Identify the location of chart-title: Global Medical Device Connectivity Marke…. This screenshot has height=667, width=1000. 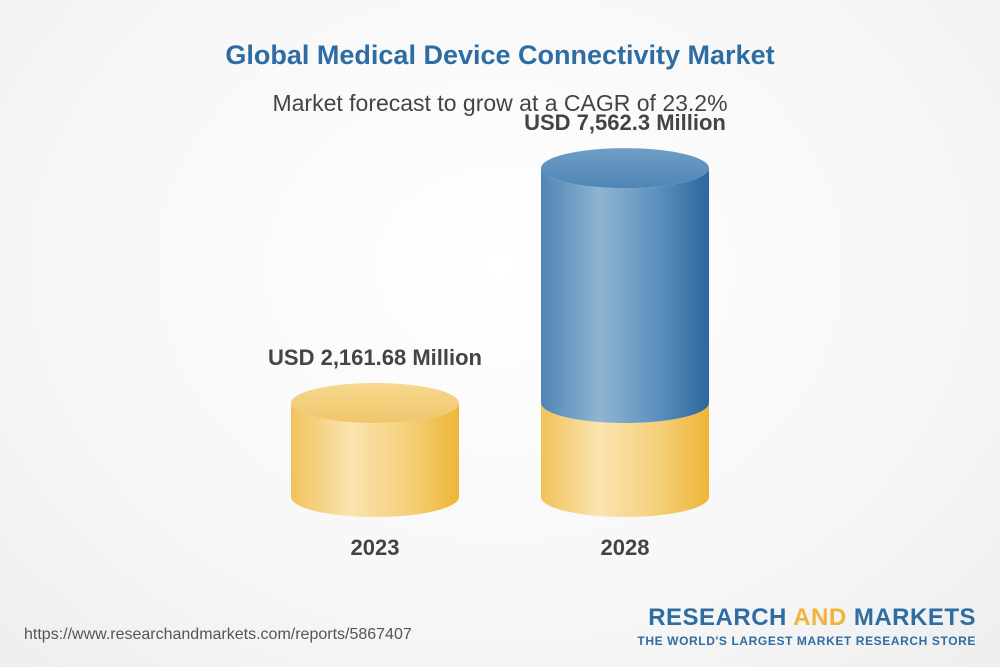
(500, 55).